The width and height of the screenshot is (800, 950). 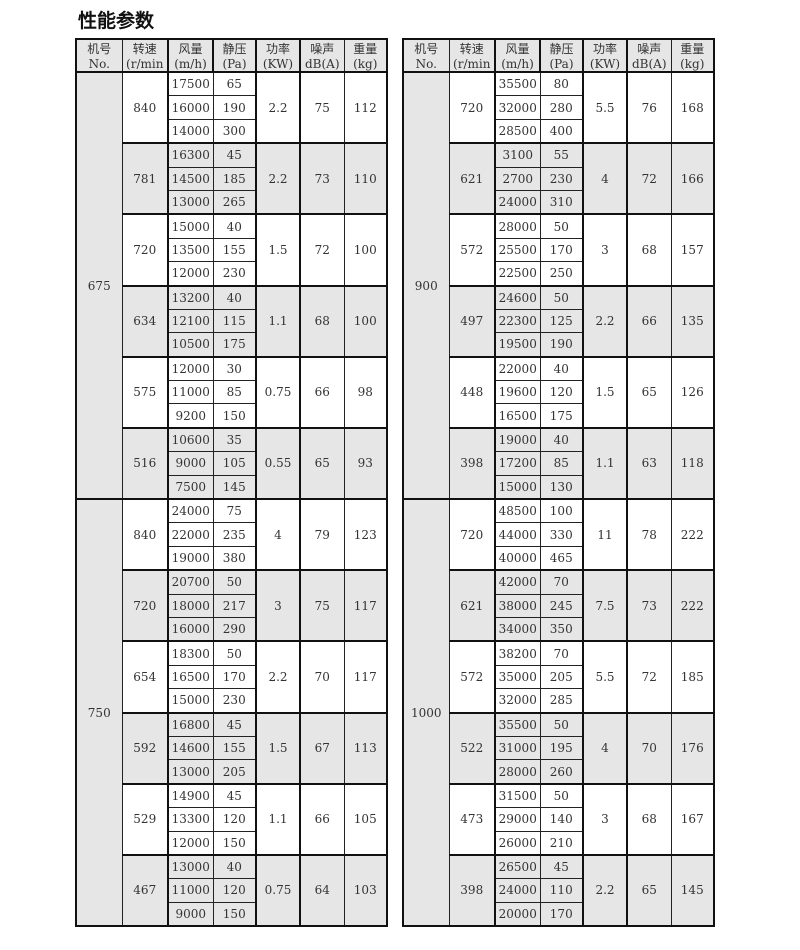 I want to click on noise-cell: 70, so click(x=322, y=677).